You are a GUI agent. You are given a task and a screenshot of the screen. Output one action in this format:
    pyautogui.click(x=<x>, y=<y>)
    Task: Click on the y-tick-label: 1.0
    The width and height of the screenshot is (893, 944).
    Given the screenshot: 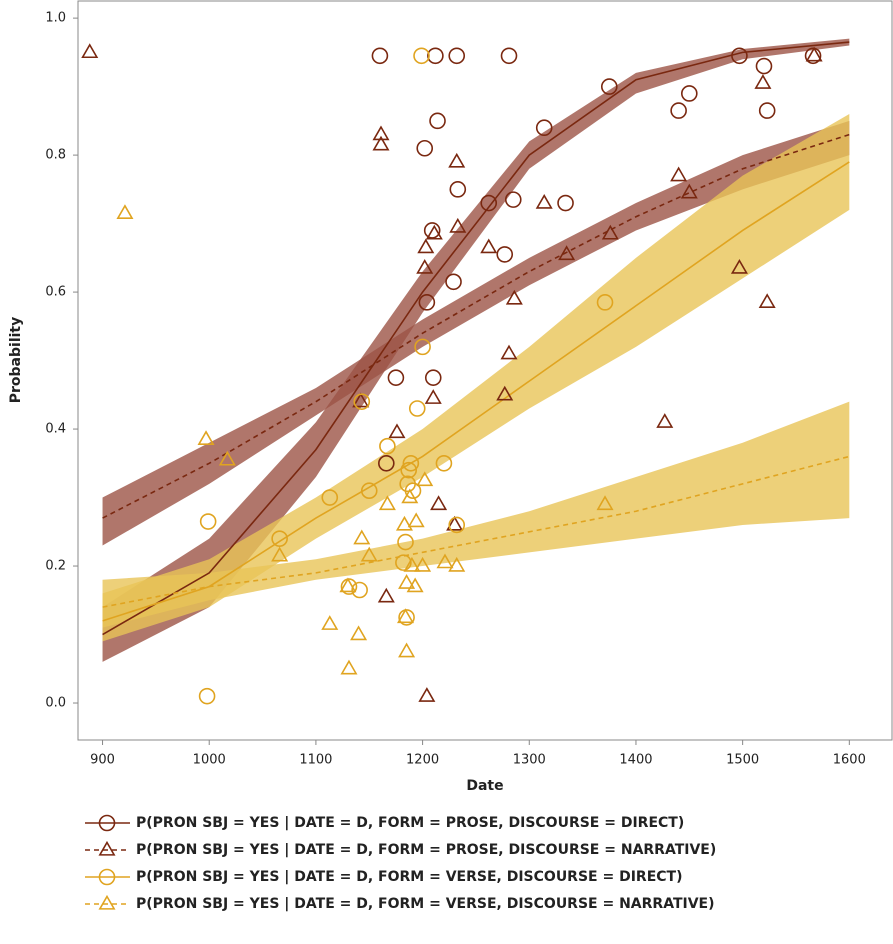 What is the action you would take?
    pyautogui.click(x=55, y=18)
    